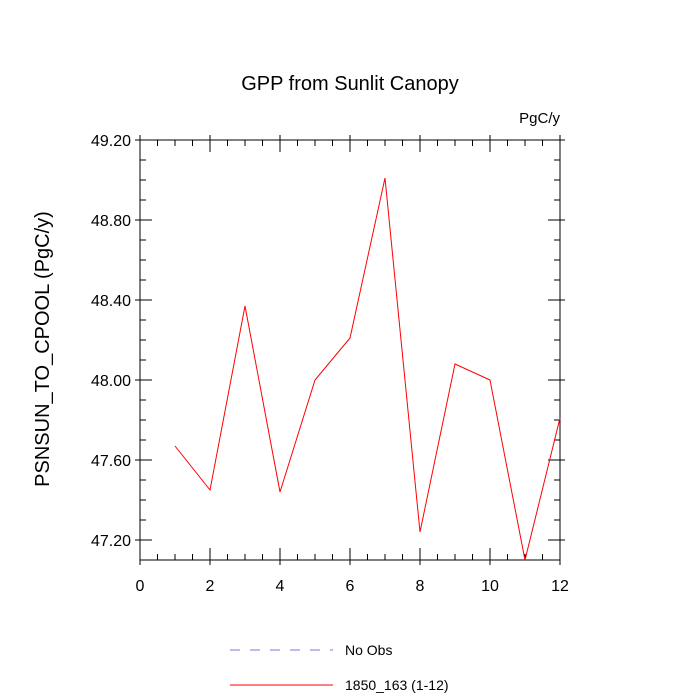 This screenshot has height=700, width=700. I want to click on y-tick-label: 48.00, so click(111, 381).